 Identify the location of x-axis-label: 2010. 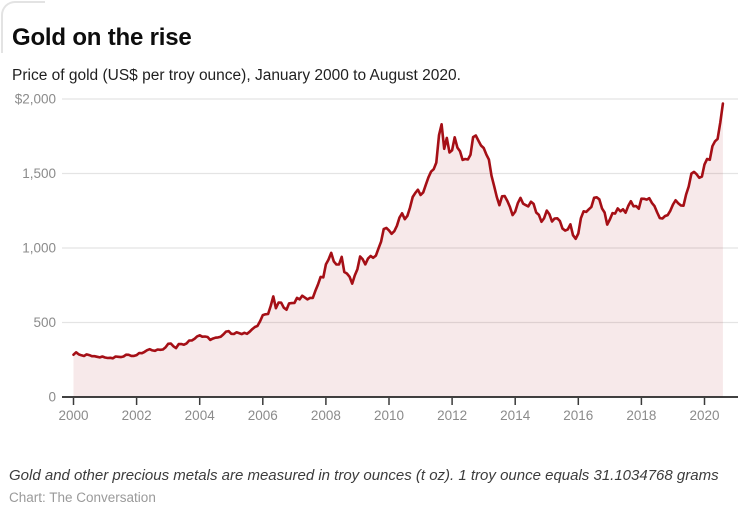
(389, 415).